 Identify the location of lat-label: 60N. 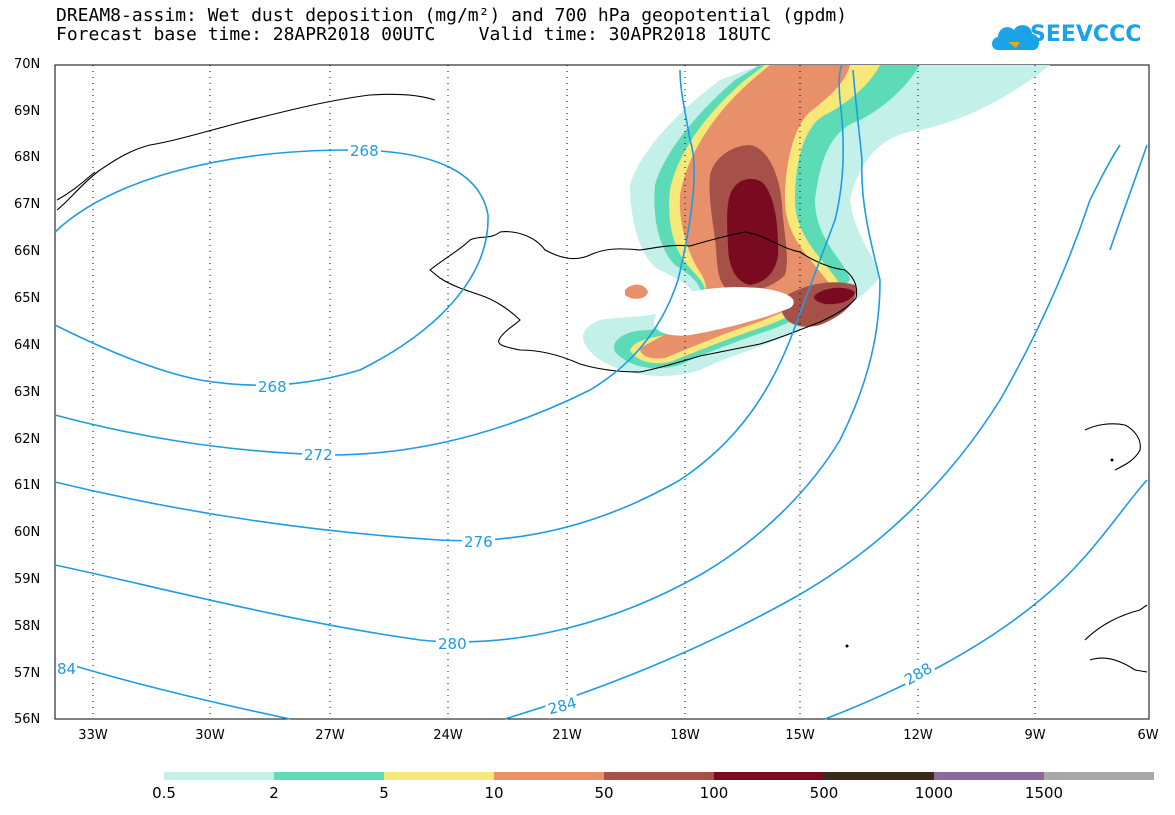
(27, 532).